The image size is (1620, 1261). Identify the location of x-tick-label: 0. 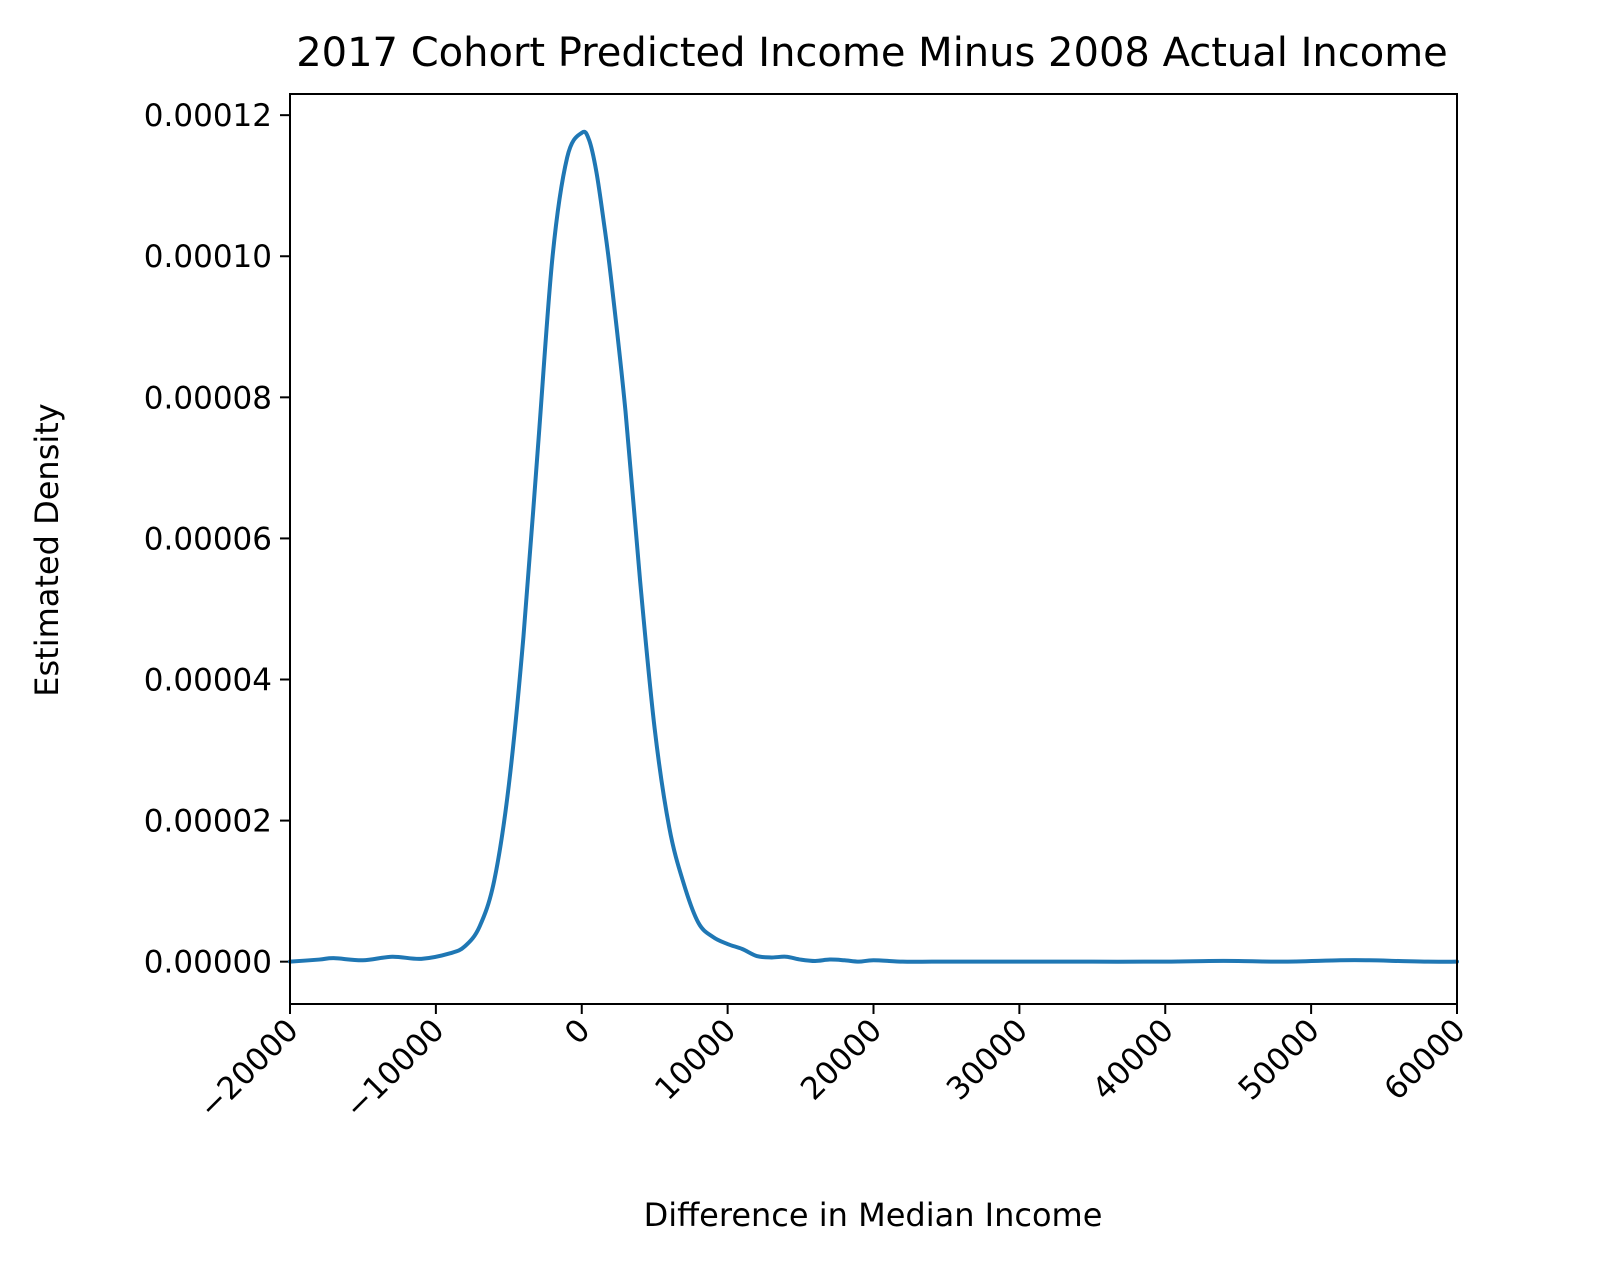
(577, 1031).